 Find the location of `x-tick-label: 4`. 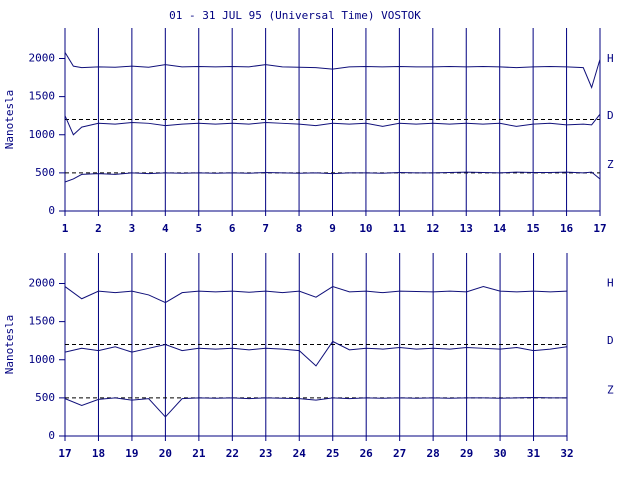

x-tick-label: 4 is located at coordinates (165, 228).